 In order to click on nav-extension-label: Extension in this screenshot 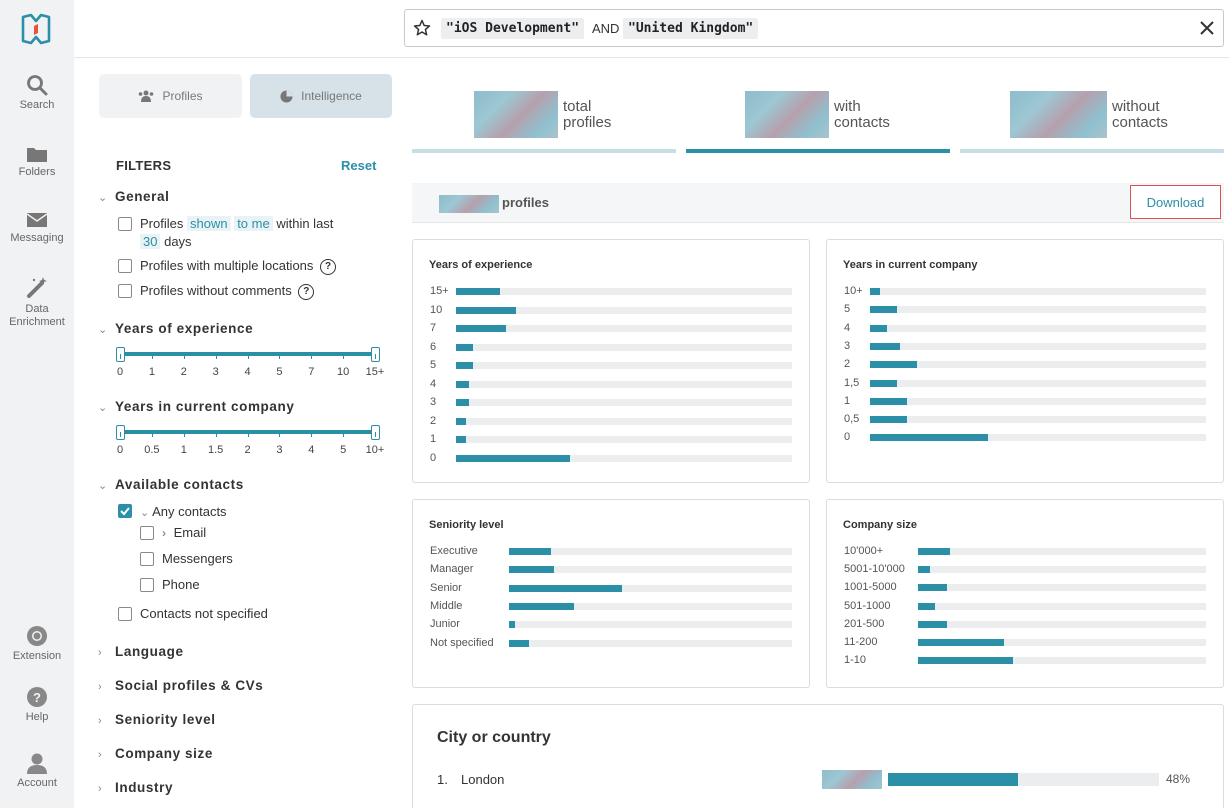, I will do `click(37, 656)`.